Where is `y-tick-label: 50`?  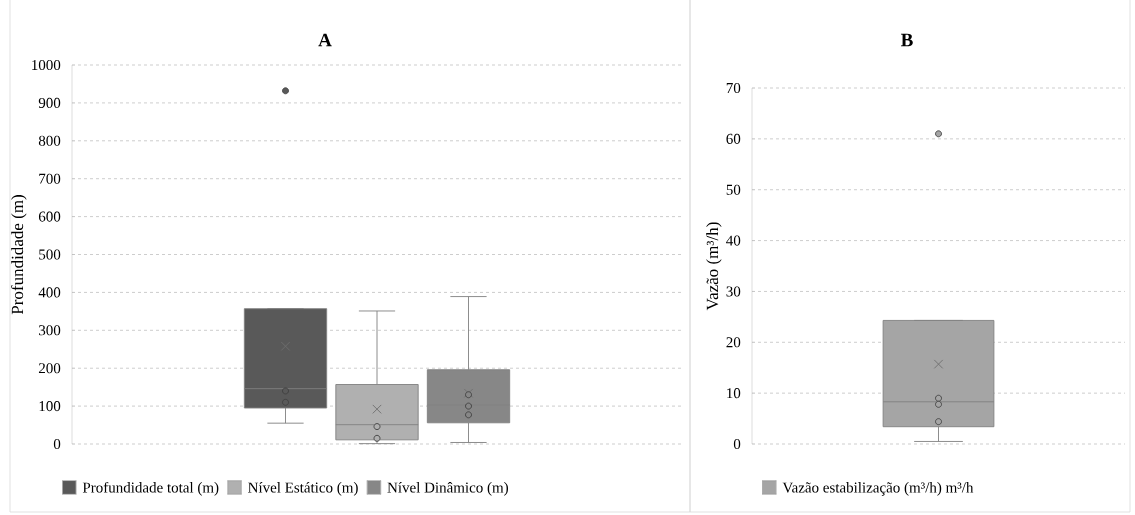
y-tick-label: 50 is located at coordinates (733, 189).